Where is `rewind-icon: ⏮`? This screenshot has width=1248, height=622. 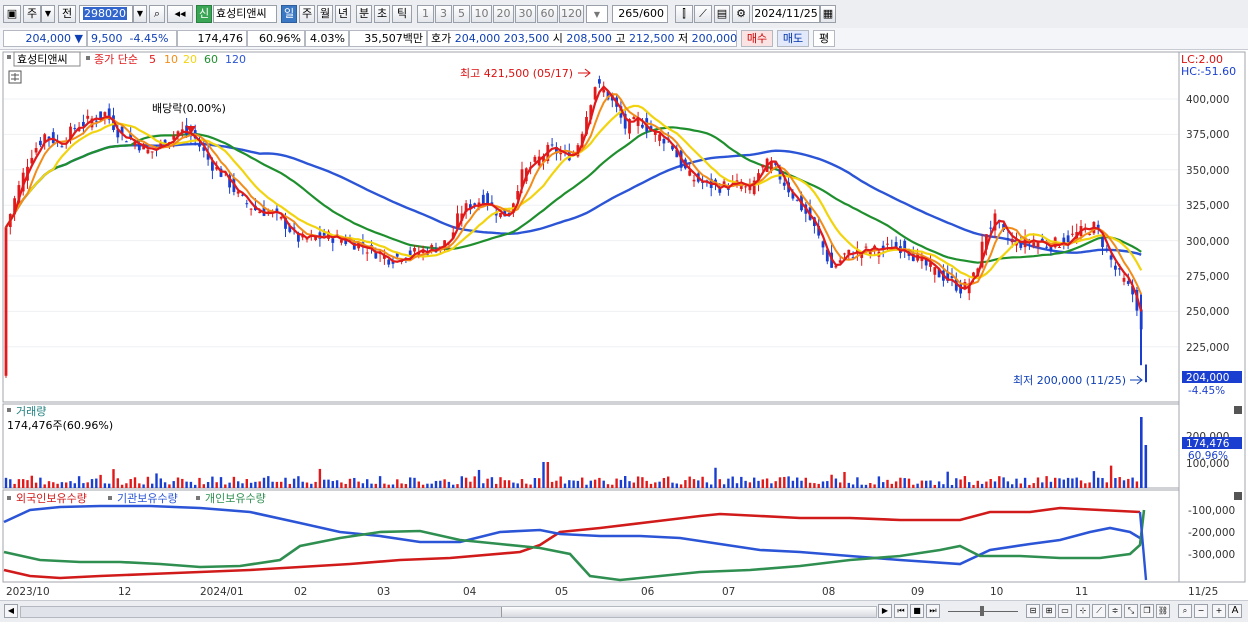 rewind-icon: ⏮ is located at coordinates (901, 611).